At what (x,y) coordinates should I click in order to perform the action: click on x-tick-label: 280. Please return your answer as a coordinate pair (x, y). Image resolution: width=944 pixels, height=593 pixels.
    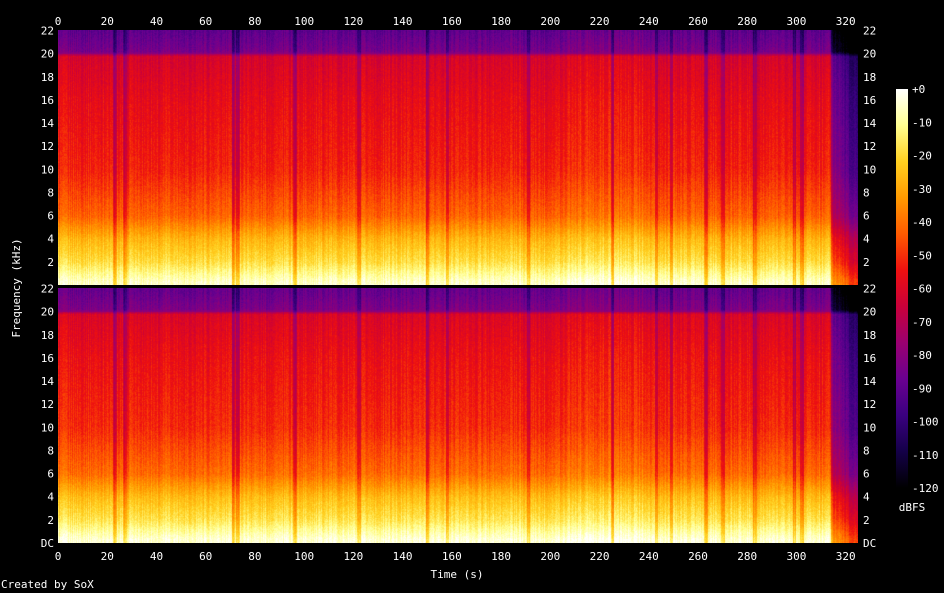
    Looking at the image, I should click on (747, 556).